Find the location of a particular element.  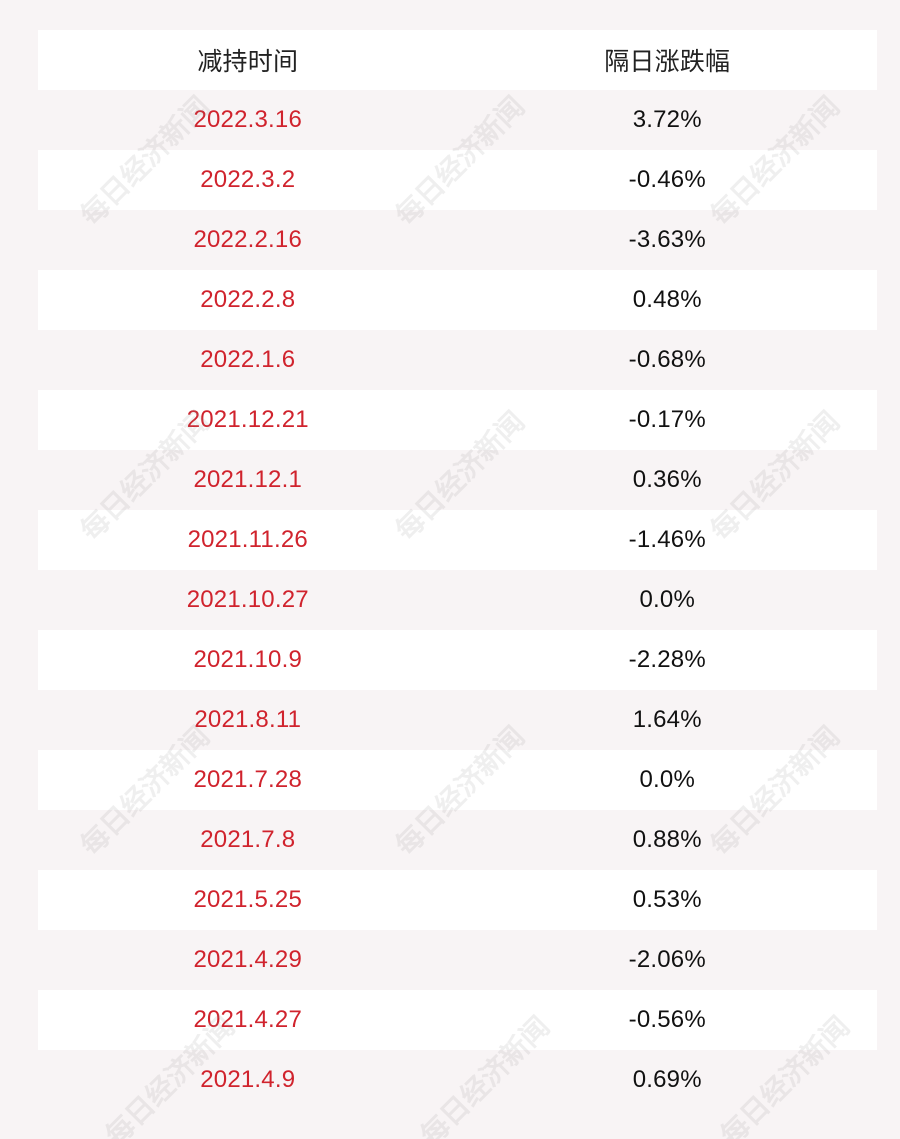

date-cell: 2021.10.27 is located at coordinates (247, 599).